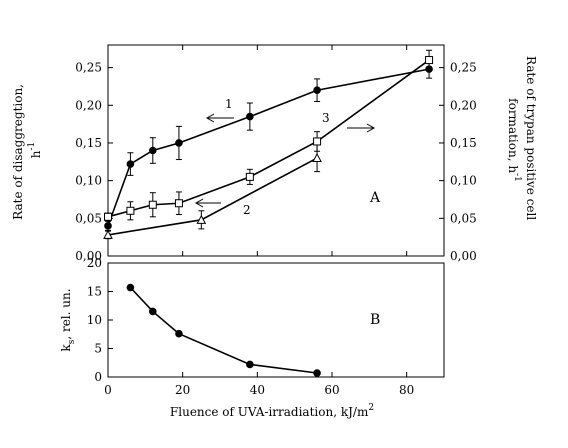 The image size is (568, 448). What do you see at coordinates (182, 390) in the screenshot?
I see `panel-b-x-tick-label: 20` at bounding box center [182, 390].